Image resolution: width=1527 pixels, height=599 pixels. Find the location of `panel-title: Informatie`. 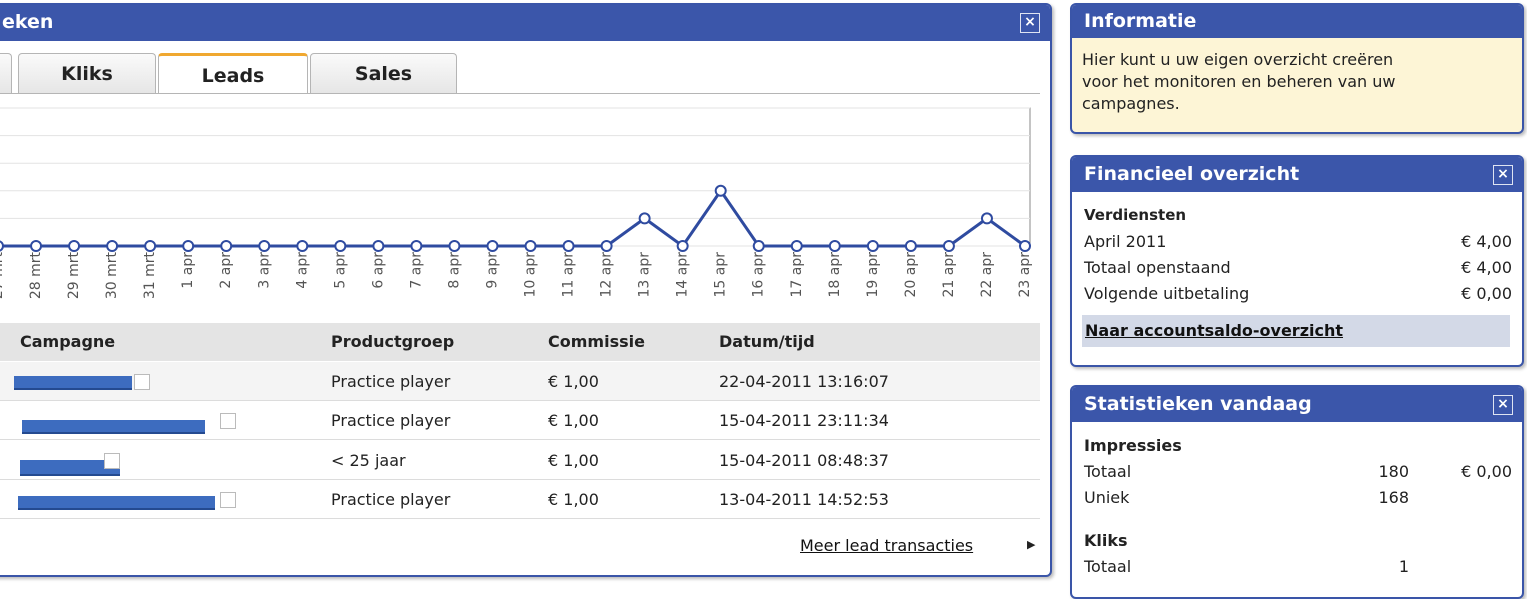

panel-title: Informatie is located at coordinates (1140, 21).